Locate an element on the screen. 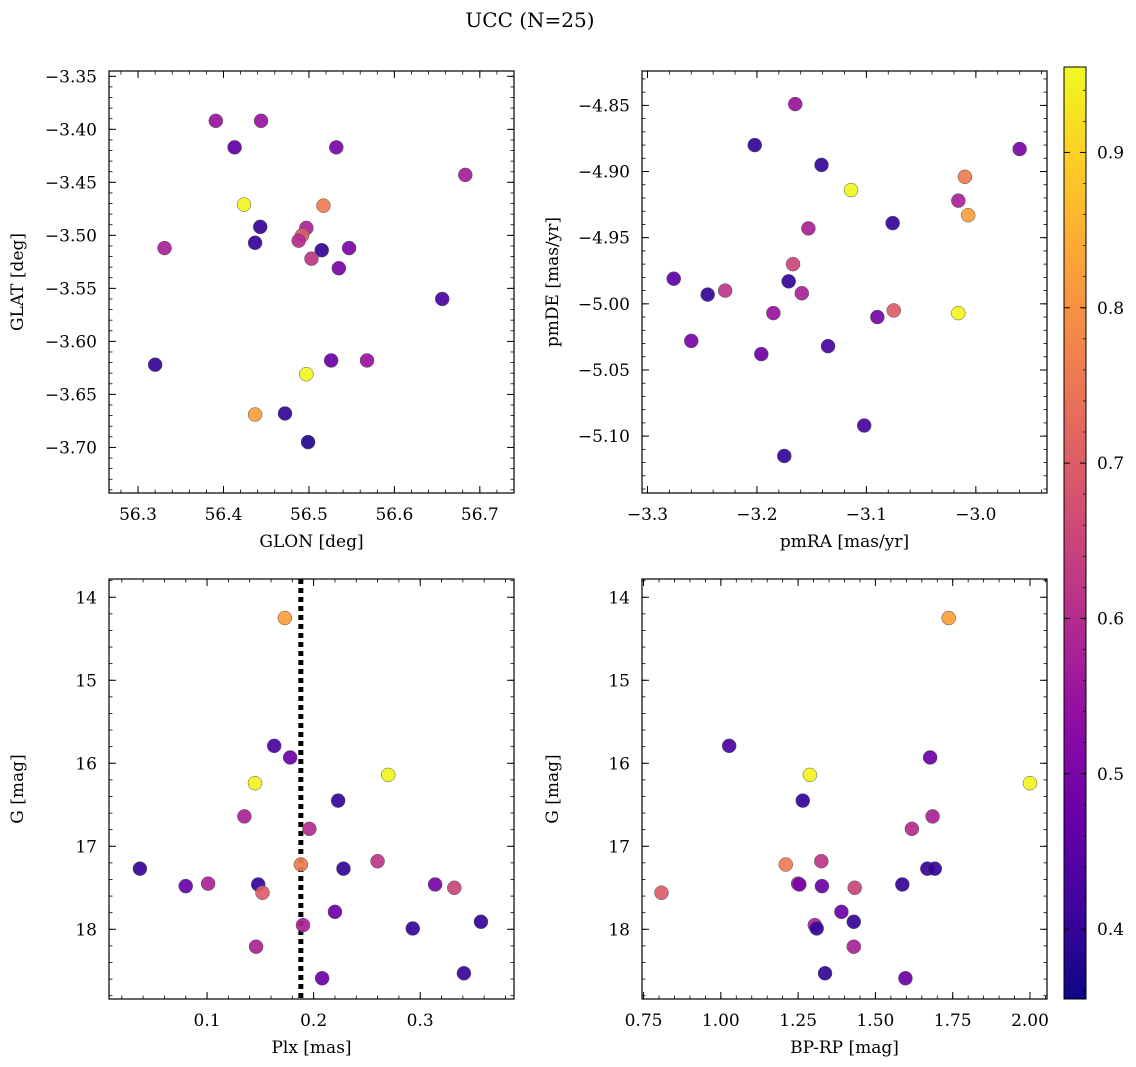 The height and width of the screenshot is (1067, 1136). x-tick-label: 1.75 is located at coordinates (953, 1021).